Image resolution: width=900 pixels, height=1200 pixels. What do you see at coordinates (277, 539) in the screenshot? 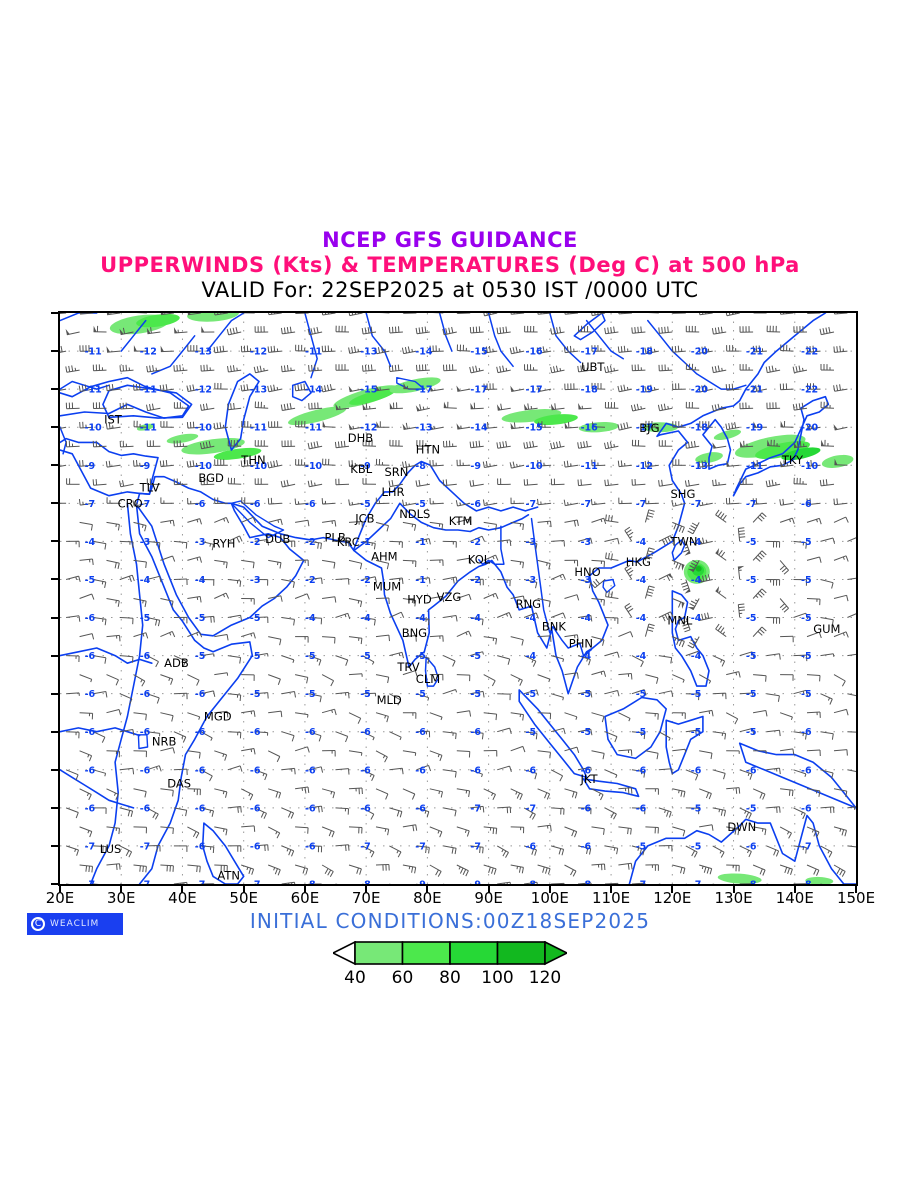
I see `svg-text: DUB` at bounding box center [277, 539].